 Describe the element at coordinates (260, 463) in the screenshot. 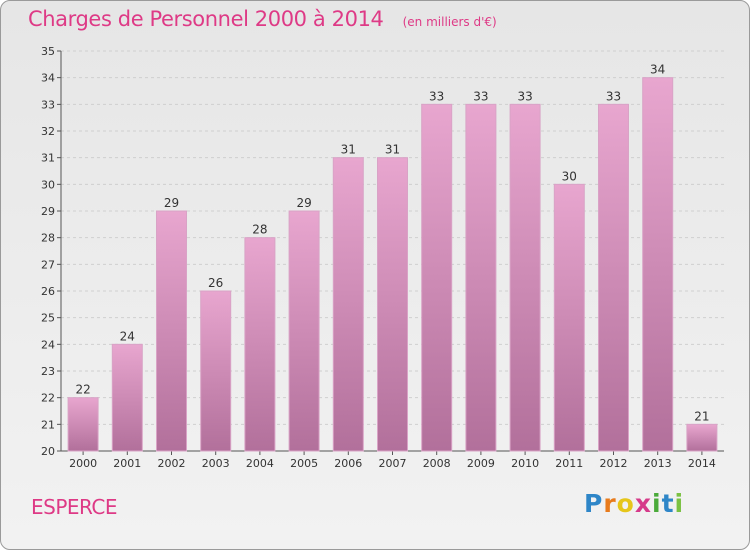

I see `x-tick-label: 2004` at that location.